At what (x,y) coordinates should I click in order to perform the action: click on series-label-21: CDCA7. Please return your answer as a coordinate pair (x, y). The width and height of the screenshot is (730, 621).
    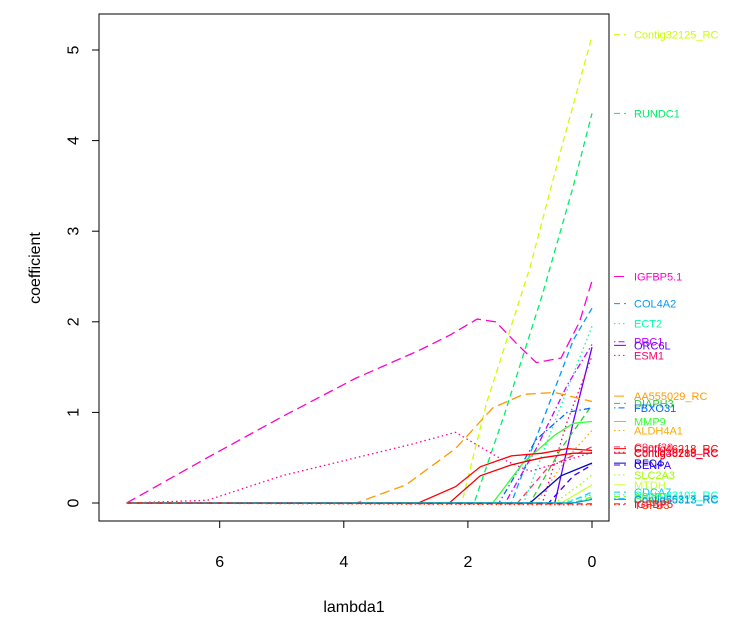
    Looking at the image, I should click on (652, 493).